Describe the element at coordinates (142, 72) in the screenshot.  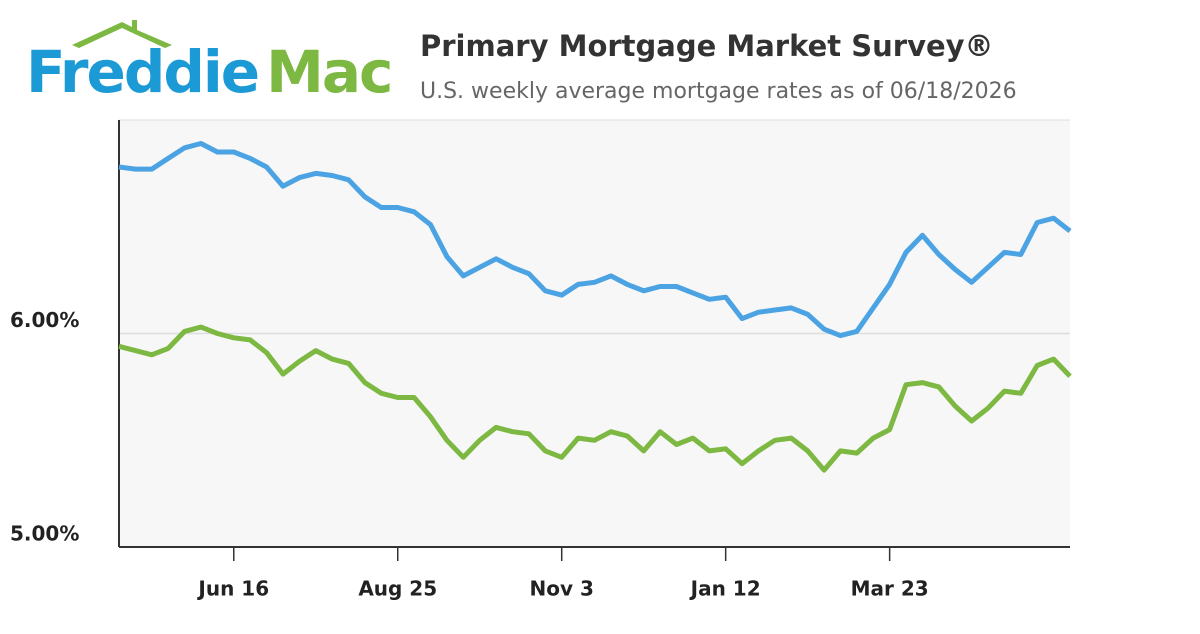
I see `logo-part: Freddie` at that location.